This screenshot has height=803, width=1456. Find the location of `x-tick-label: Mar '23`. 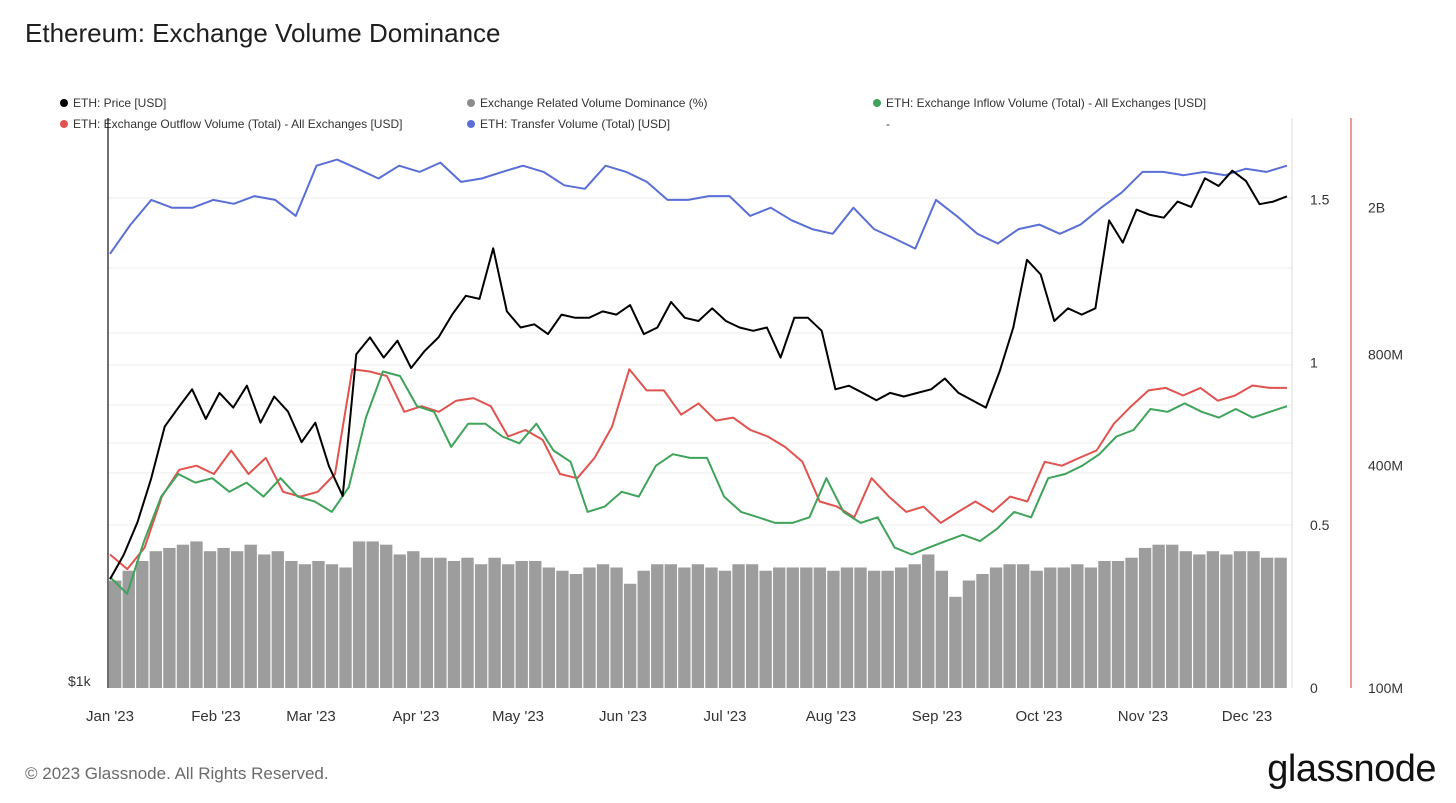

x-tick-label: Mar '23 is located at coordinates (311, 716).